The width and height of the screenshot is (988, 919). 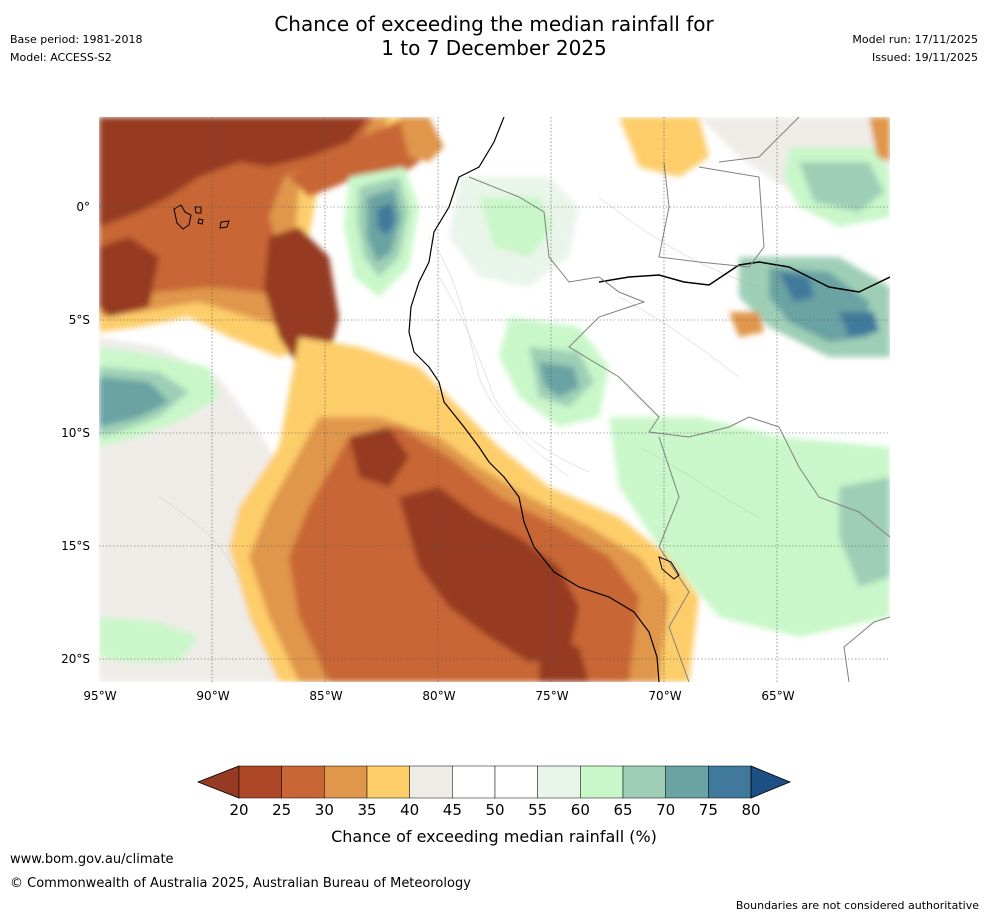 What do you see at coordinates (623, 810) in the screenshot?
I see `colorbar-tick-65: 65` at bounding box center [623, 810].